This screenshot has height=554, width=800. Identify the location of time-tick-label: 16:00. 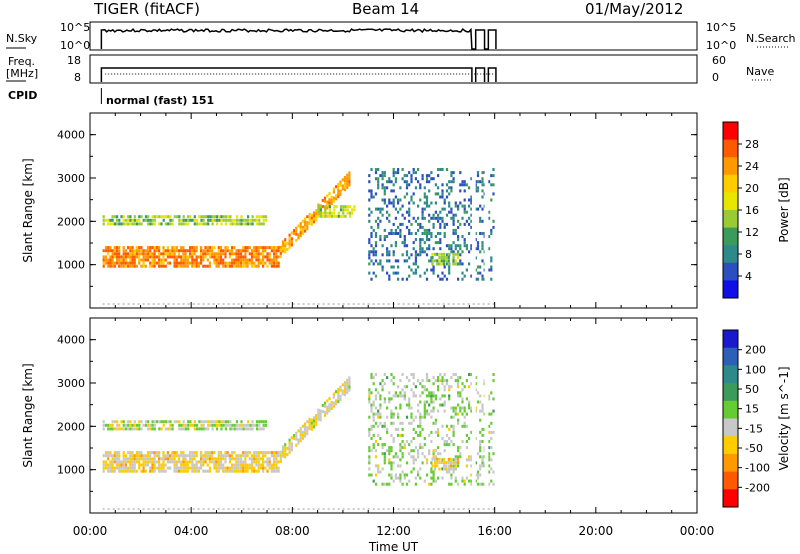
(494, 531).